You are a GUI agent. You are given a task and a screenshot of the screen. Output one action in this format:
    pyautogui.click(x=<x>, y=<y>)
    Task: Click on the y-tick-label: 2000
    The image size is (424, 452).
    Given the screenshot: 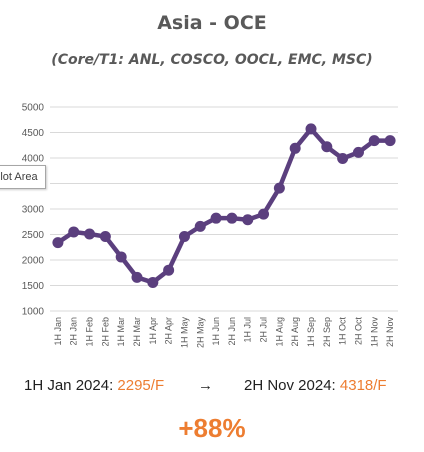 What is the action you would take?
    pyautogui.click(x=33, y=261)
    